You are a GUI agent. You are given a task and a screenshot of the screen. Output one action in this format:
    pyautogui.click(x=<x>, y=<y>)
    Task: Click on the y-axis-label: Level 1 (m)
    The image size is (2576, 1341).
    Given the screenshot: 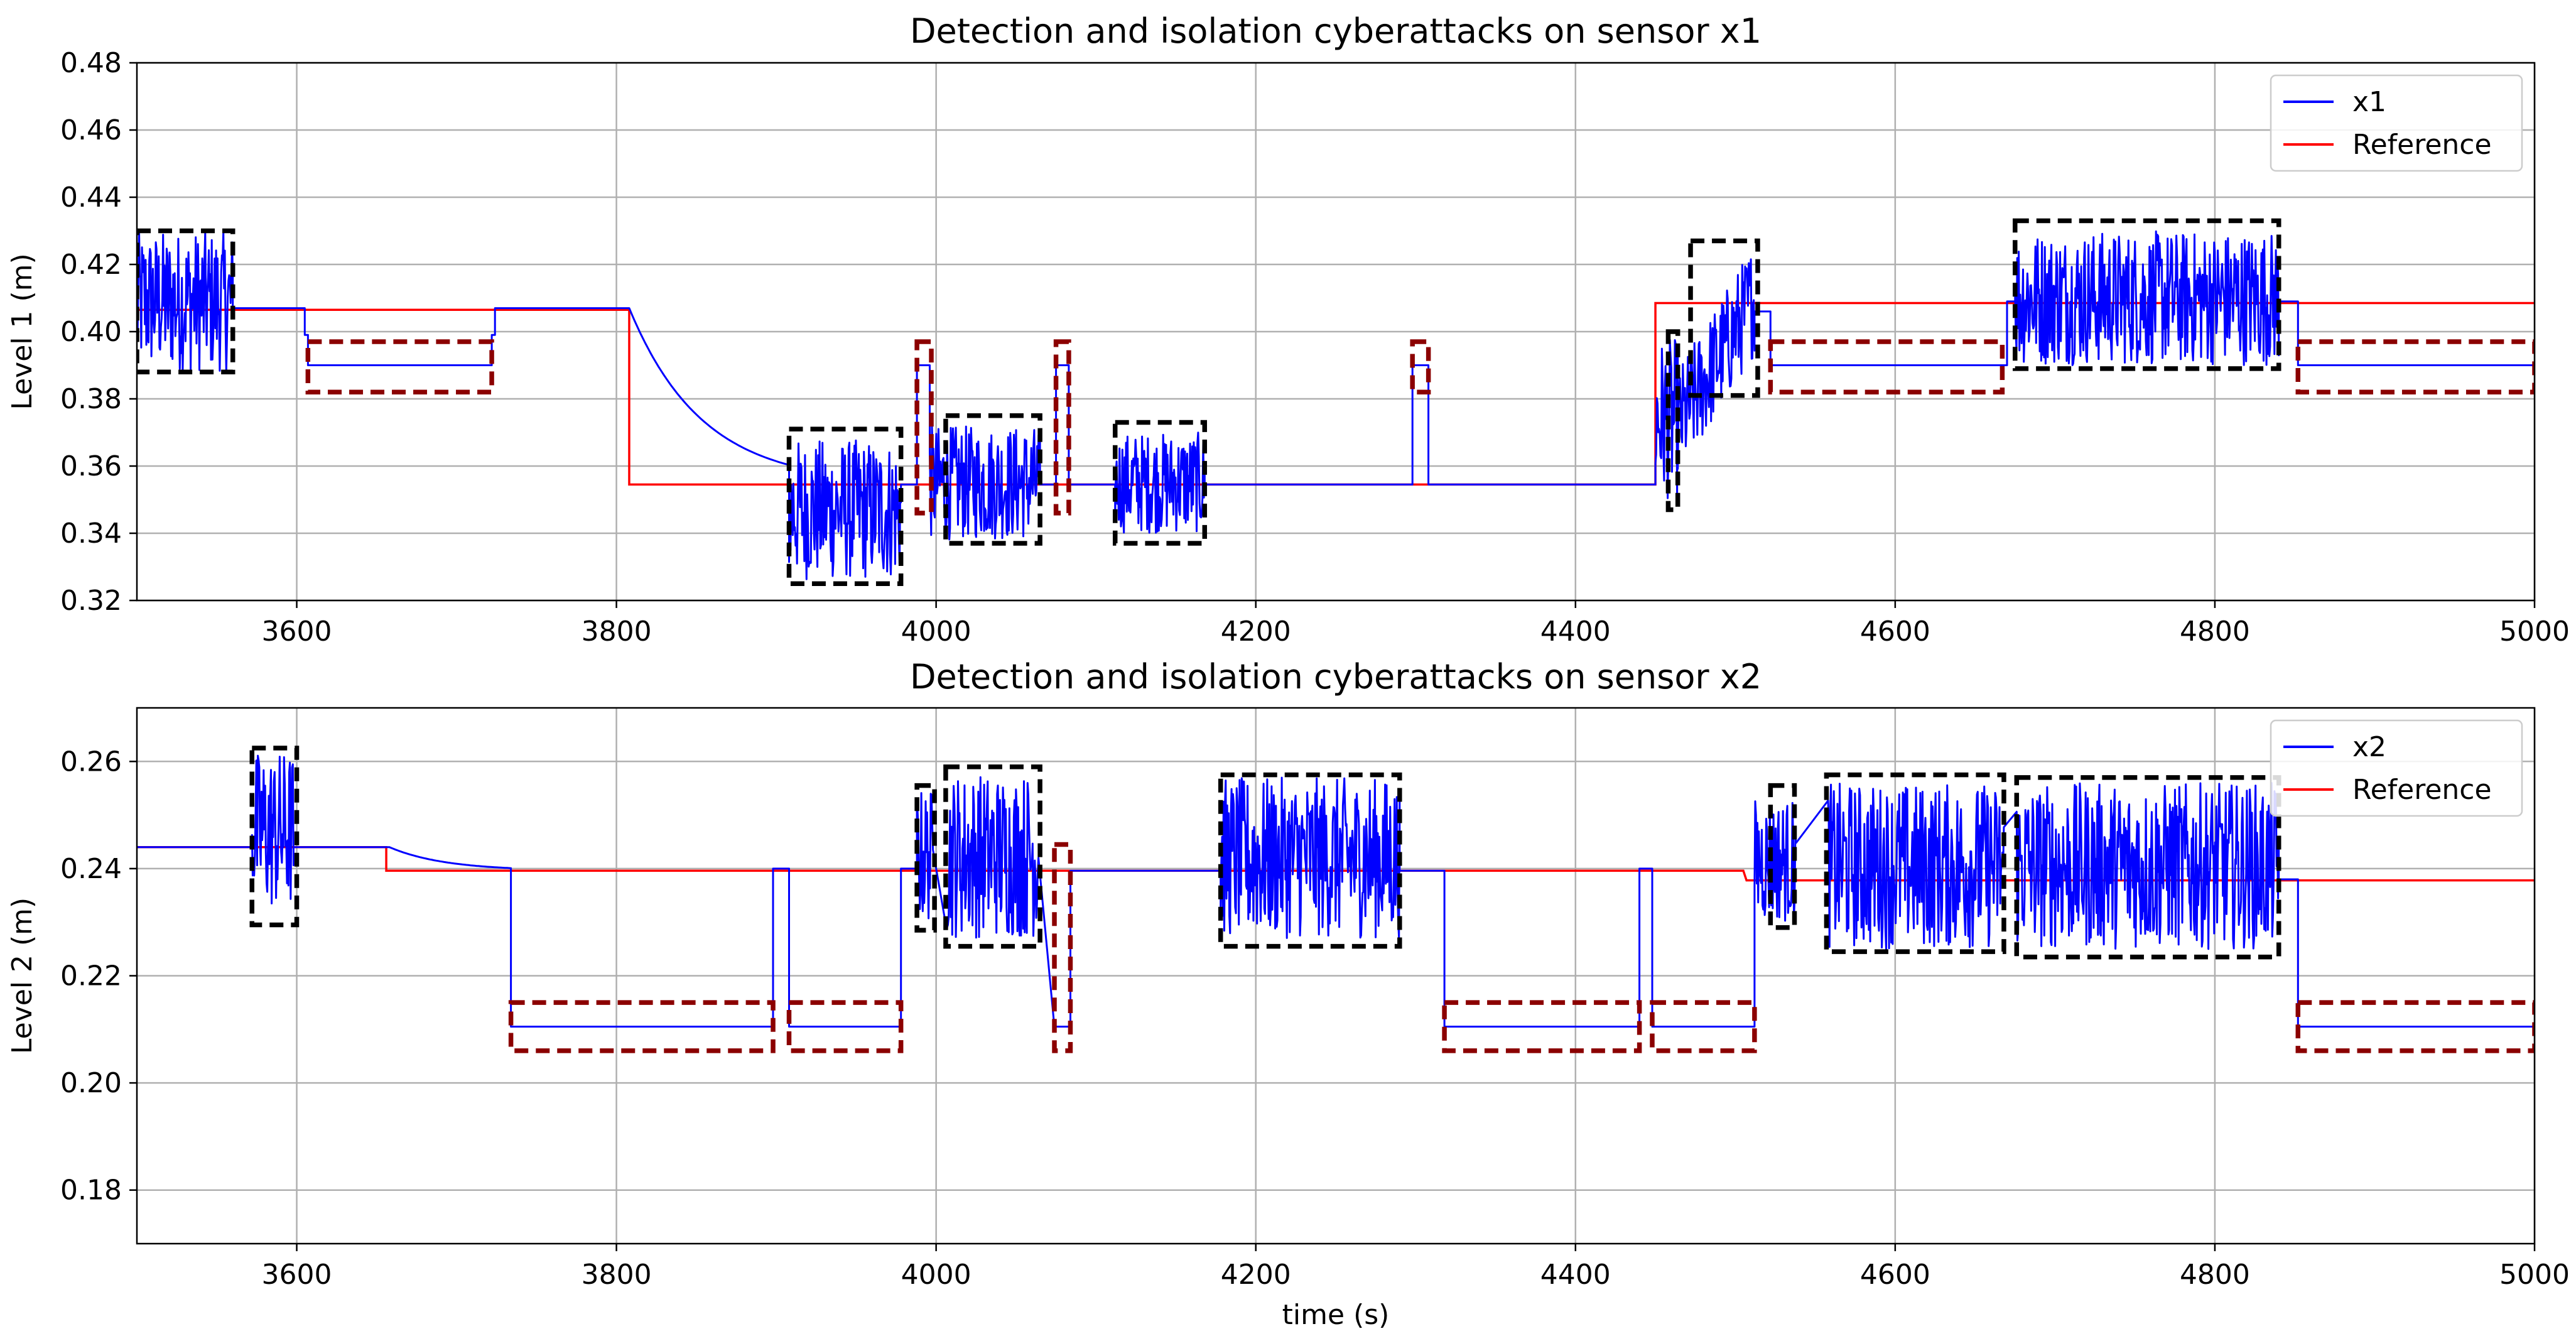 What is the action you would take?
    pyautogui.click(x=22, y=331)
    